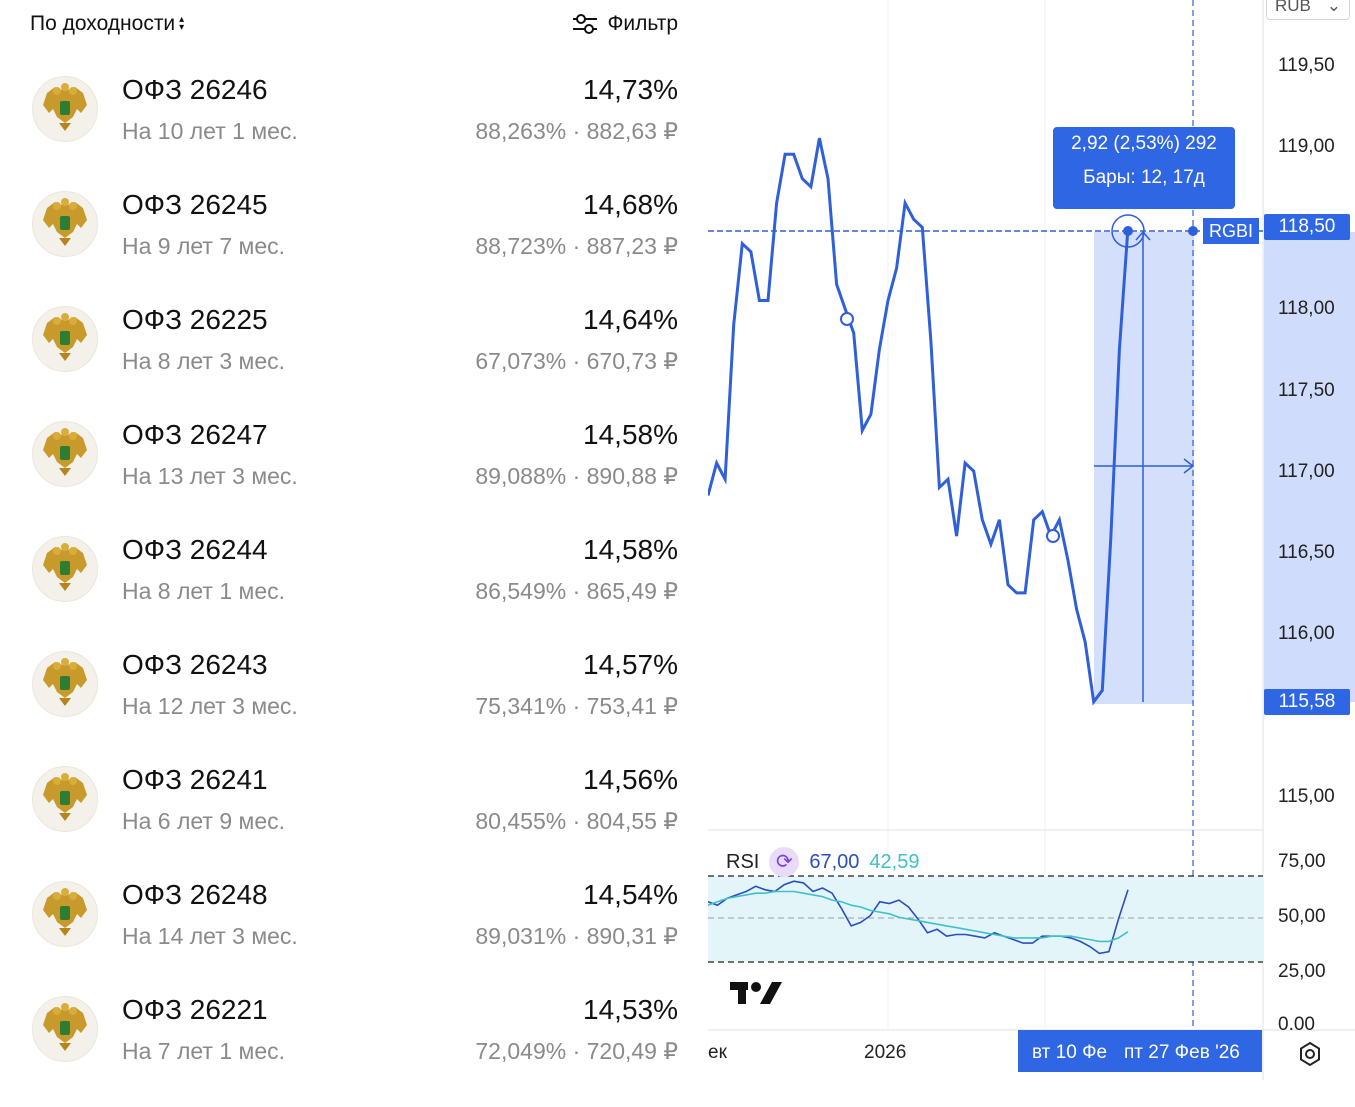  I want to click on bond-price: 89,088% · 890,88 ₽, so click(576, 476).